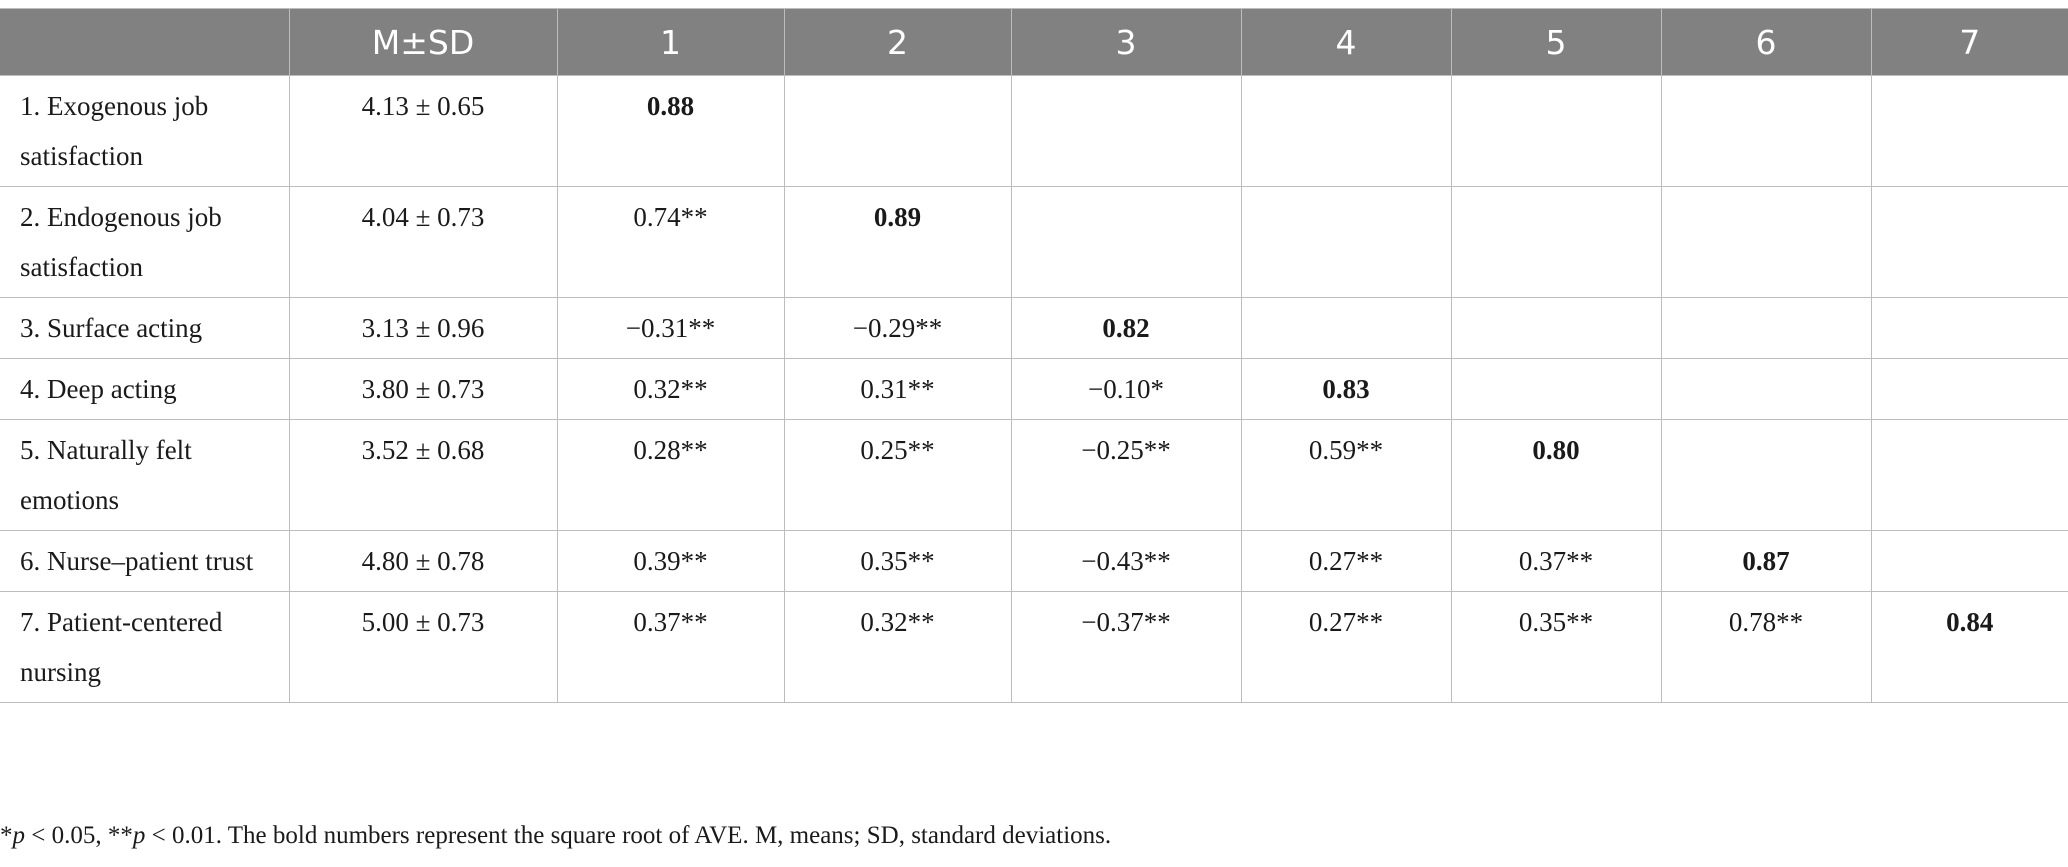  I want to click on header-corner, so click(145, 42).